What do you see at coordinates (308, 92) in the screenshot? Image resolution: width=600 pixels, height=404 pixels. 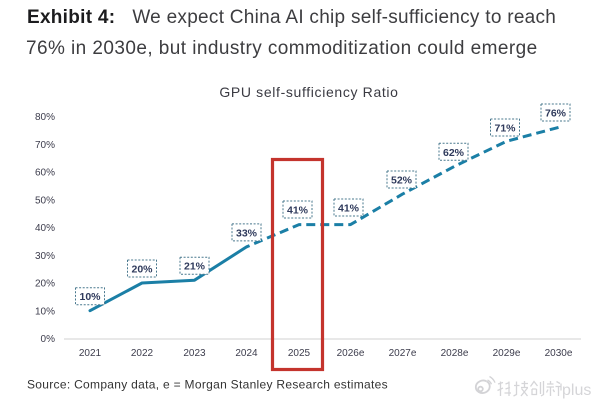 I see `svg-text: GPU self-sufficiency Ratio` at bounding box center [308, 92].